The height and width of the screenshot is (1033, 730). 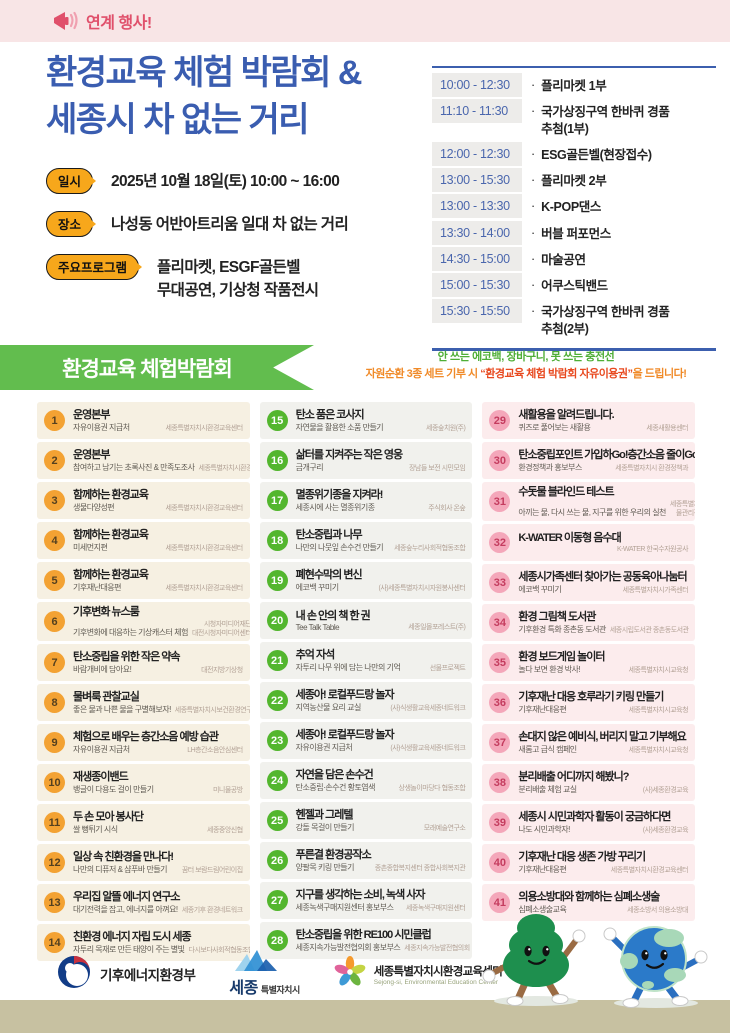 What do you see at coordinates (158, 547) in the screenshot?
I see `booth-subrow: 미세먼지편 세종특별자치시환경교육센터` at bounding box center [158, 547].